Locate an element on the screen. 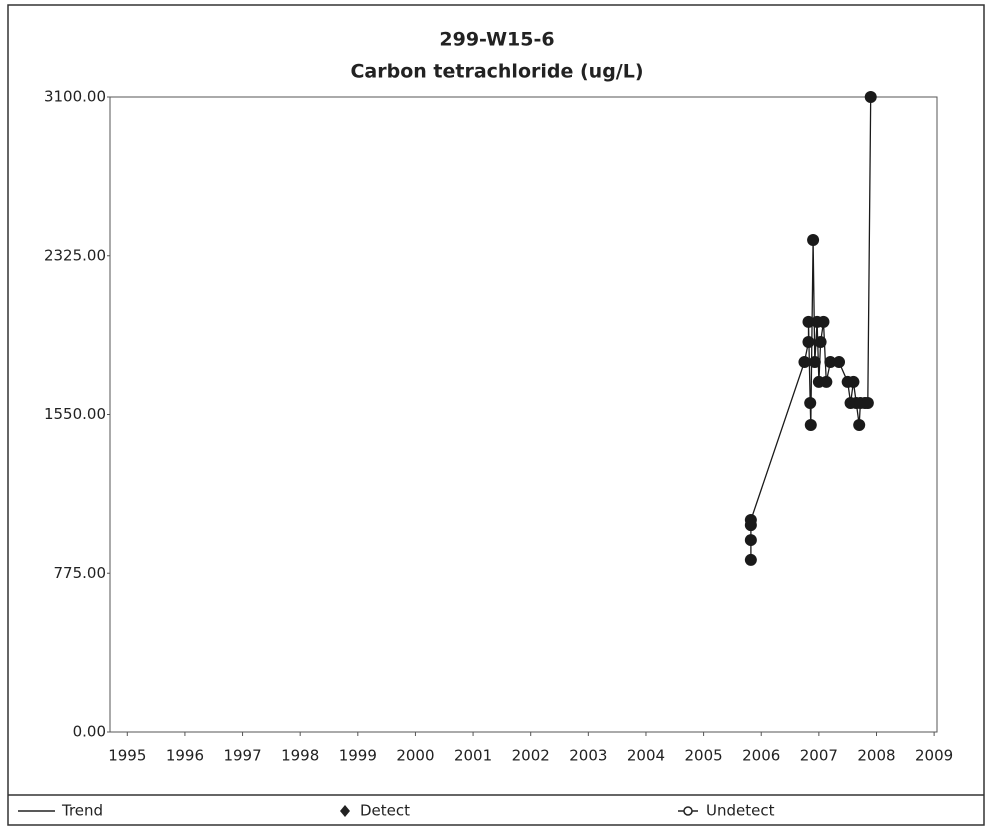  x-tick-label: 2001 is located at coordinates (473, 756).